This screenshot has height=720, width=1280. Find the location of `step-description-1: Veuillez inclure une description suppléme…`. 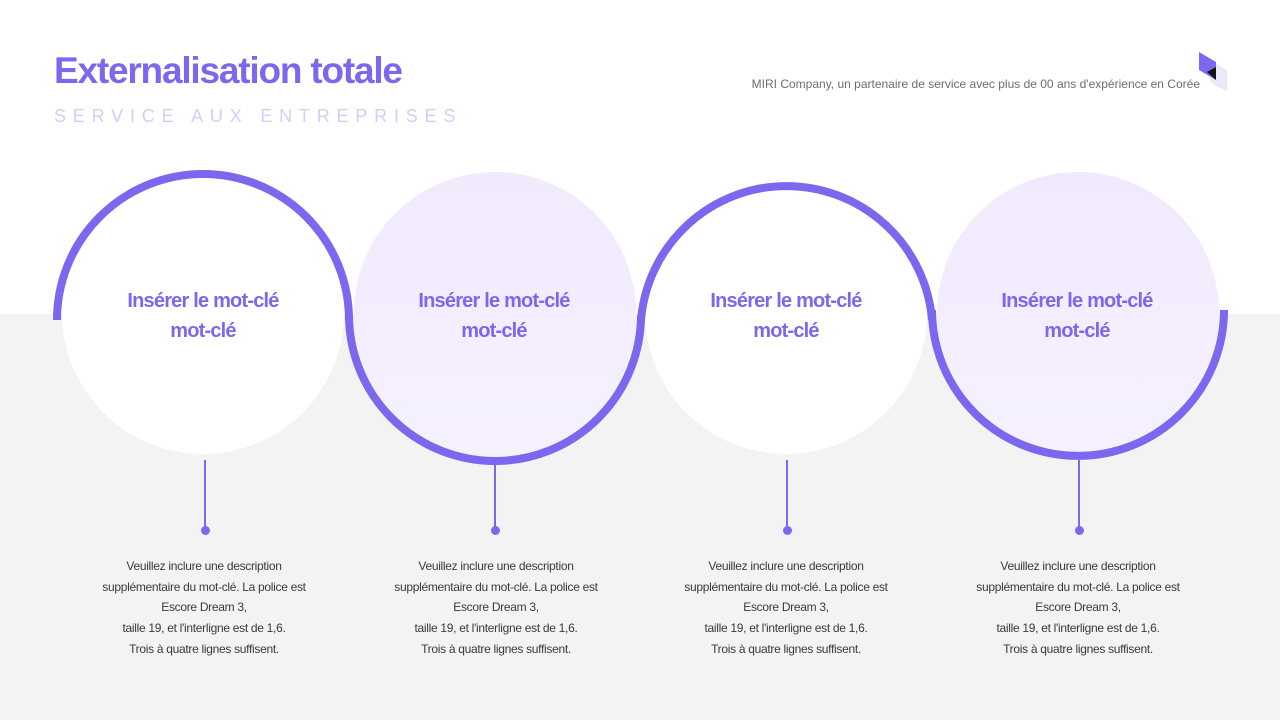

step-description-1: Veuillez inclure une description suppléme… is located at coordinates (204, 607).